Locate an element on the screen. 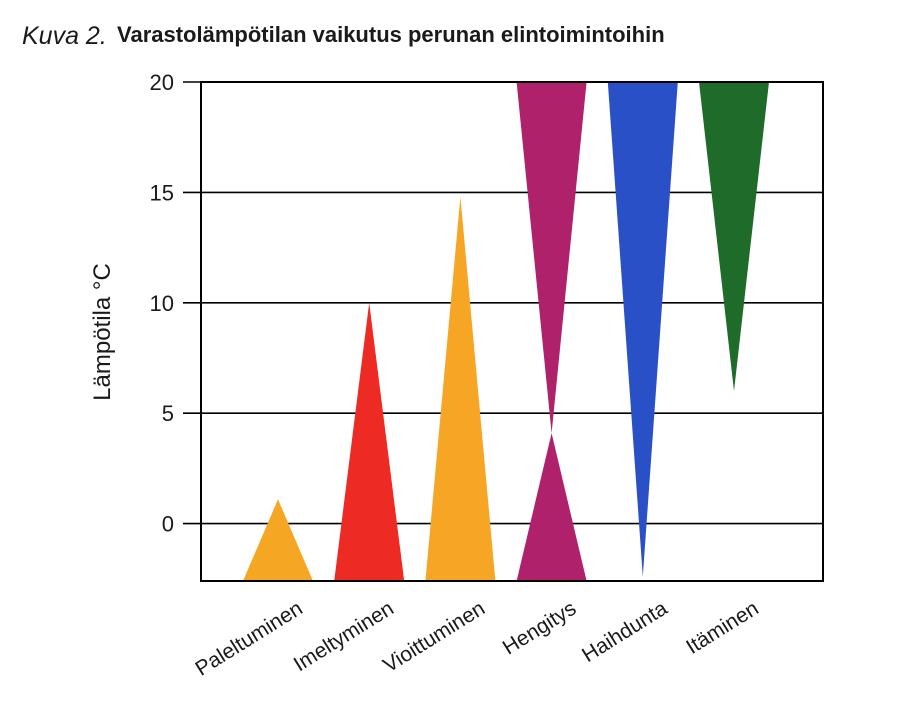  x-tick-label-paleltuminen: Paleltuminen is located at coordinates (249, 639).